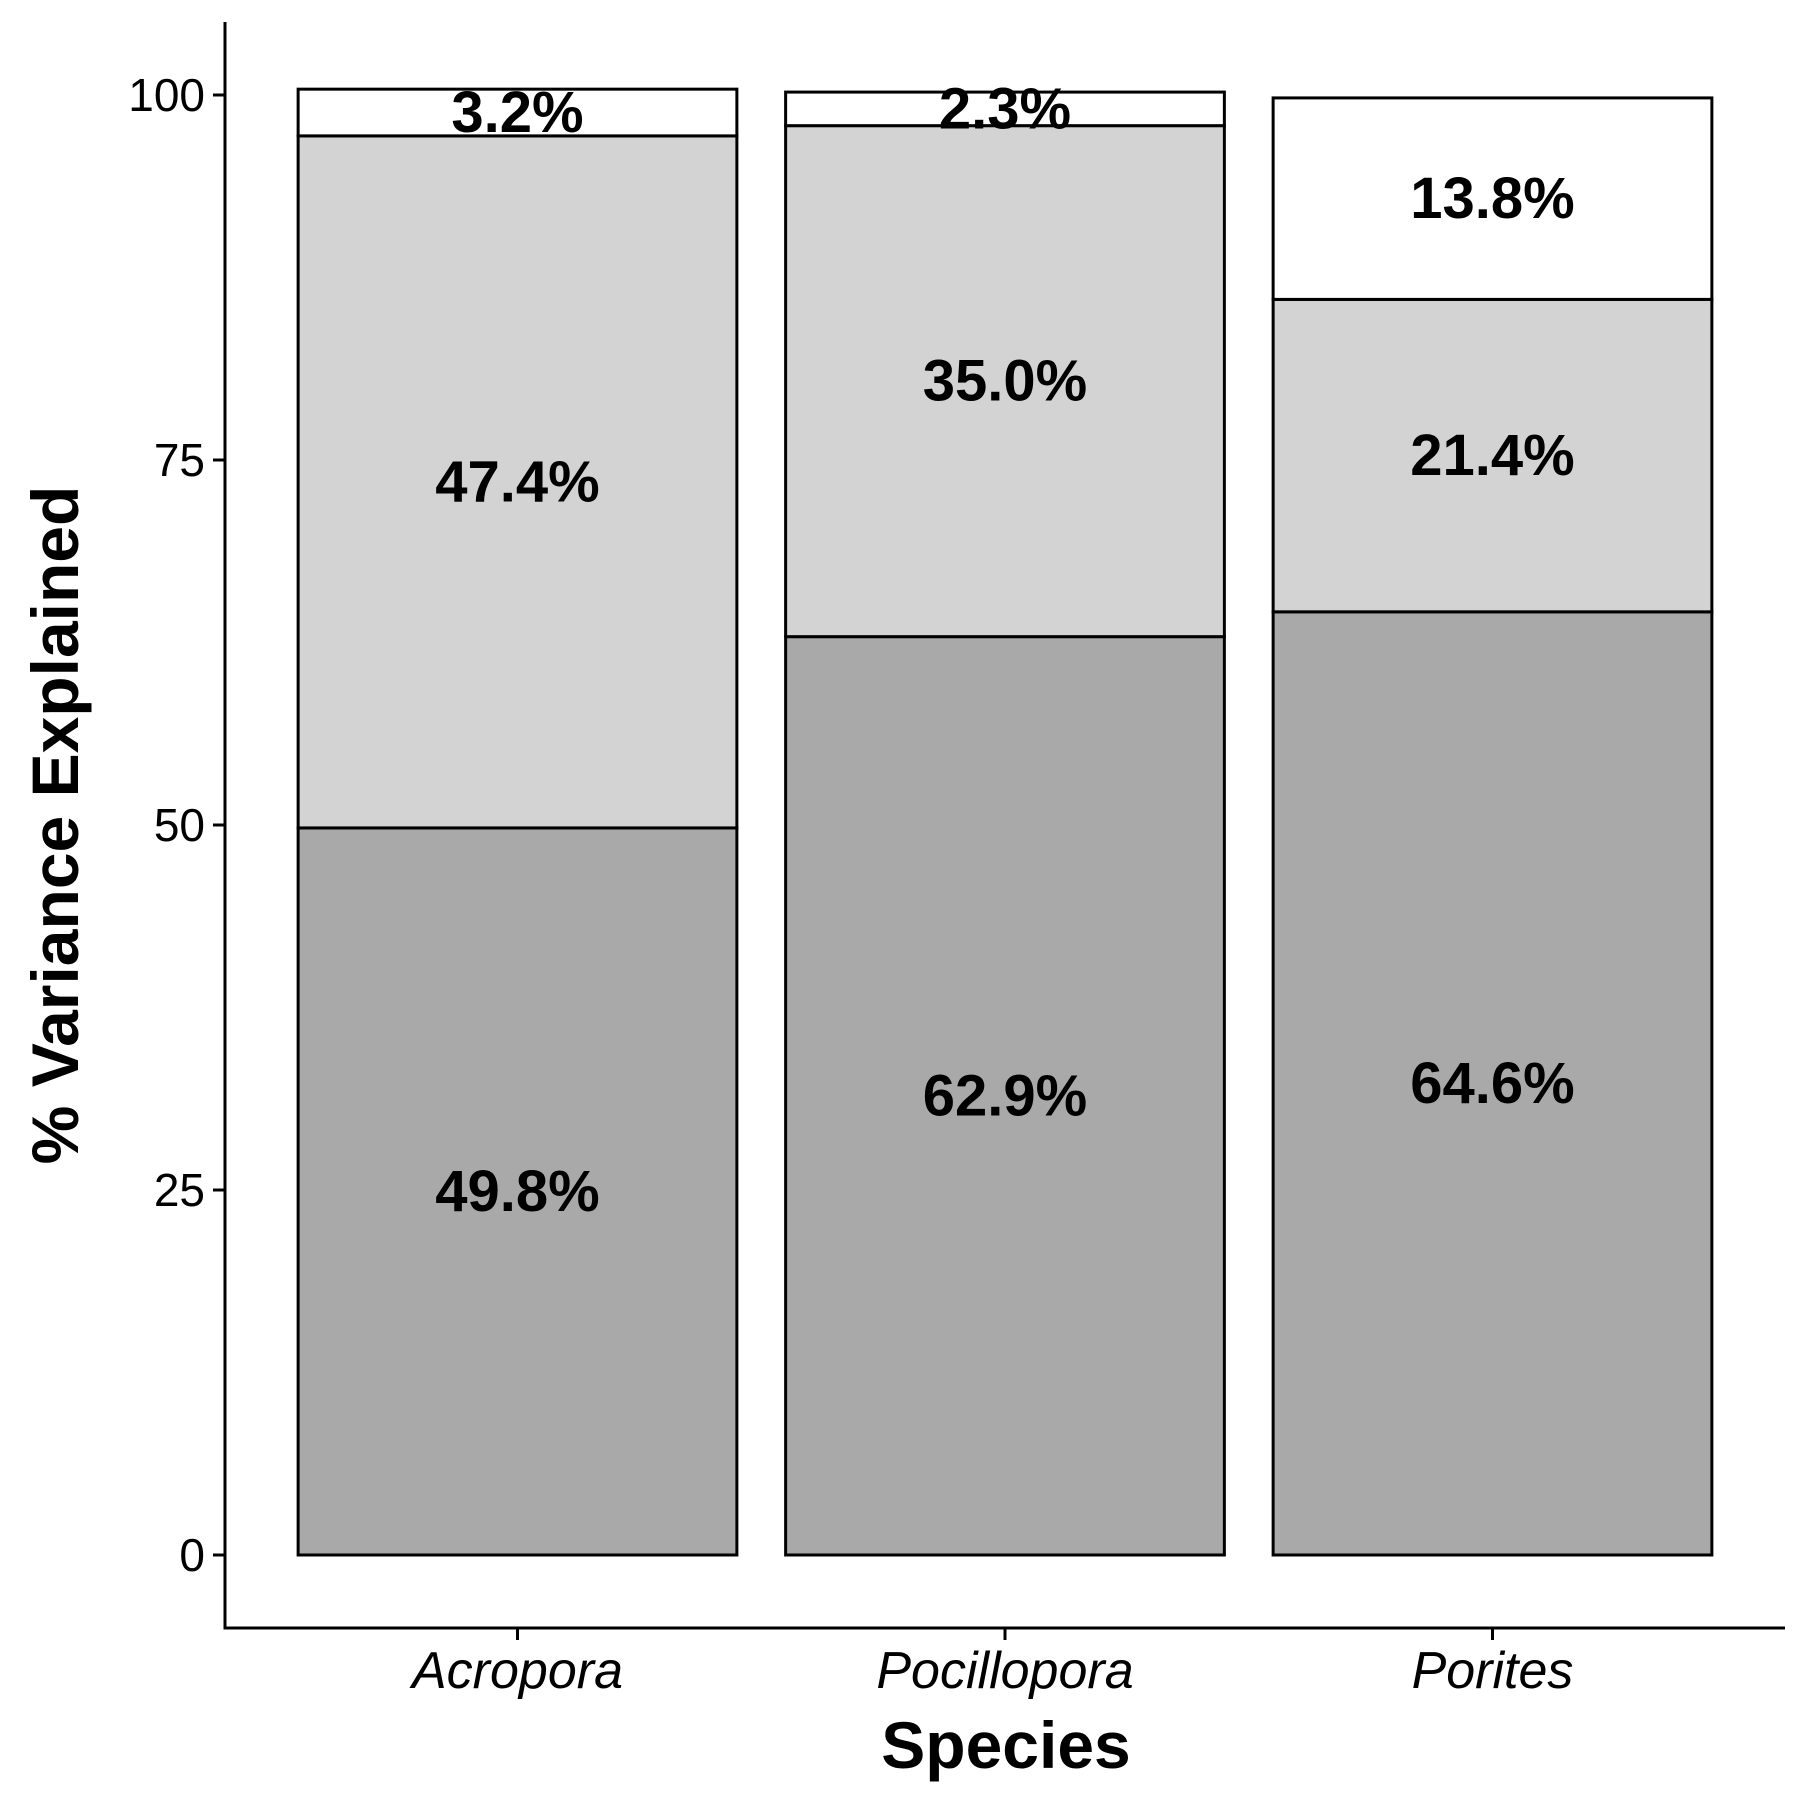  I want to click on bar-value-label: 62.9%, so click(1005, 1095).